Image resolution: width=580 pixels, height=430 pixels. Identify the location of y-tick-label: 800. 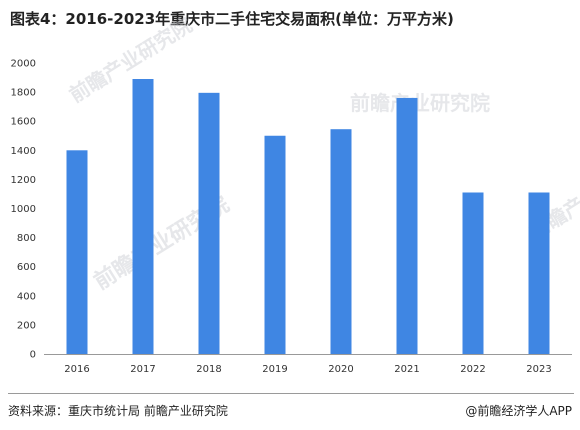
(26, 238).